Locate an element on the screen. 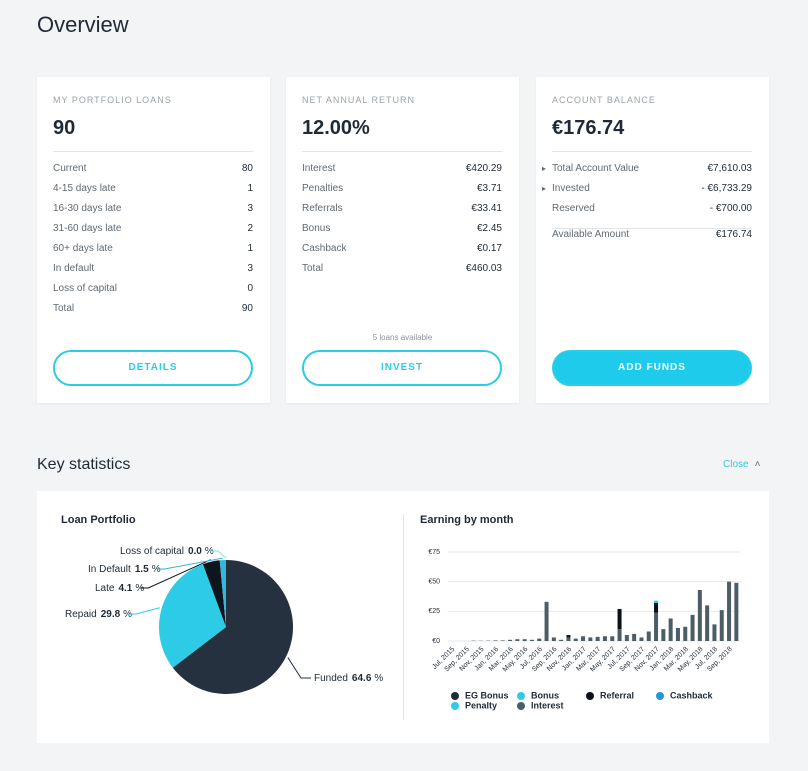 Image resolution: width=808 pixels, height=771 pixels. pie-label: Funded 64.6% is located at coordinates (348, 678).